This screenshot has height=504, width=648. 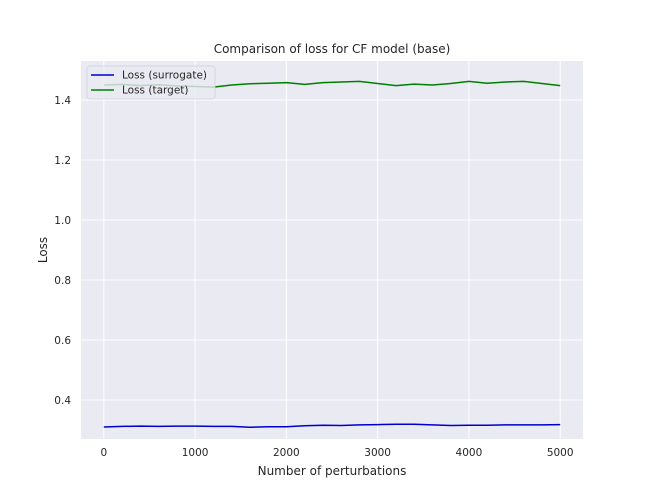 What do you see at coordinates (43, 250) in the screenshot?
I see `y-axis-label: Loss` at bounding box center [43, 250].